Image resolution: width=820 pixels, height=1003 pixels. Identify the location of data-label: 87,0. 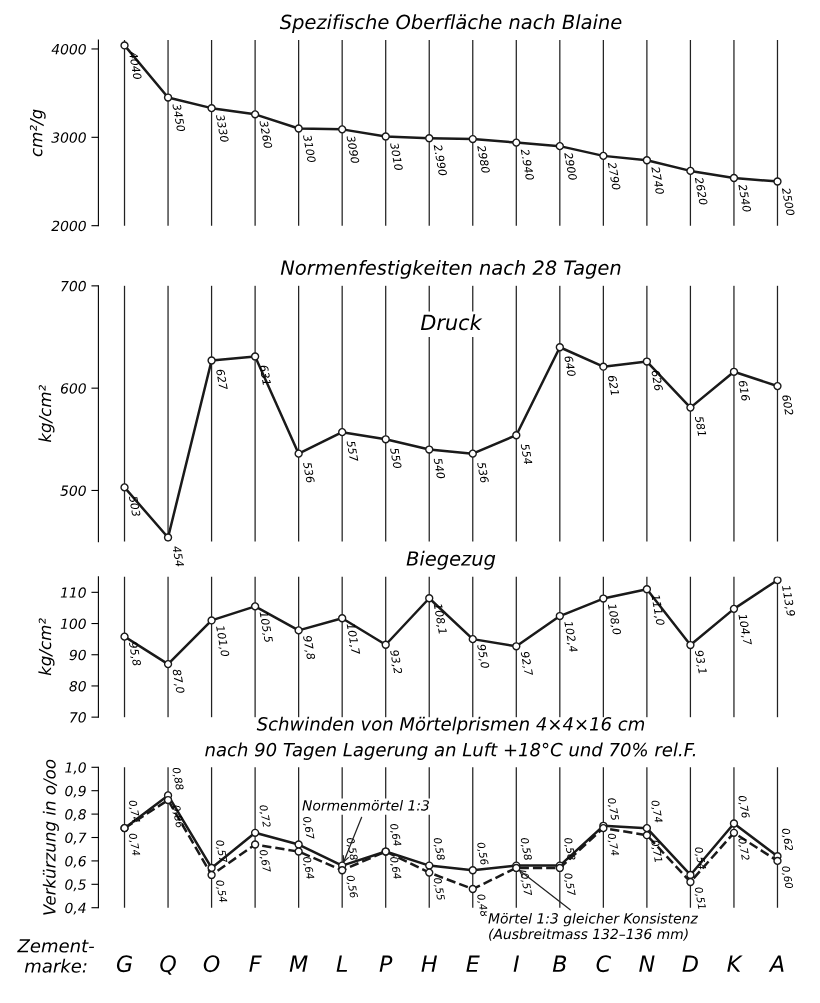
(178, 681).